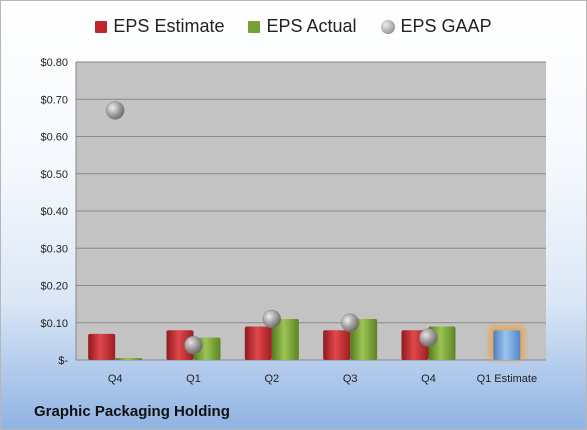 Image resolution: width=587 pixels, height=430 pixels. Describe the element at coordinates (193, 379) in the screenshot. I see `x-tick-label: Q1` at that location.